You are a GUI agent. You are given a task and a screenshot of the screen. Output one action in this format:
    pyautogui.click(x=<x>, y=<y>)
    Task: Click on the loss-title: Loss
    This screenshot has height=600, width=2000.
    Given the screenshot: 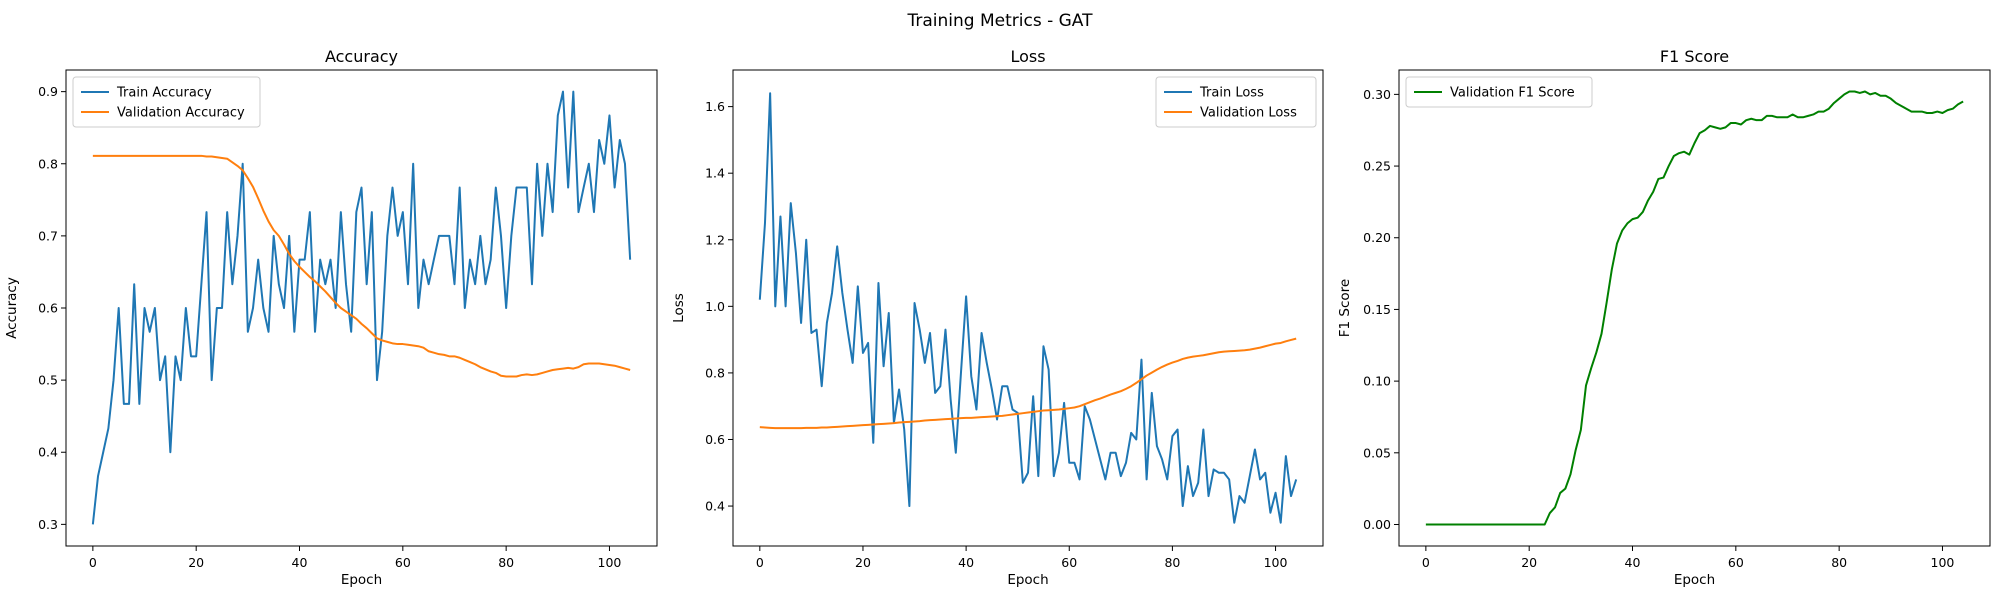 What is the action you would take?
    pyautogui.click(x=1027, y=56)
    